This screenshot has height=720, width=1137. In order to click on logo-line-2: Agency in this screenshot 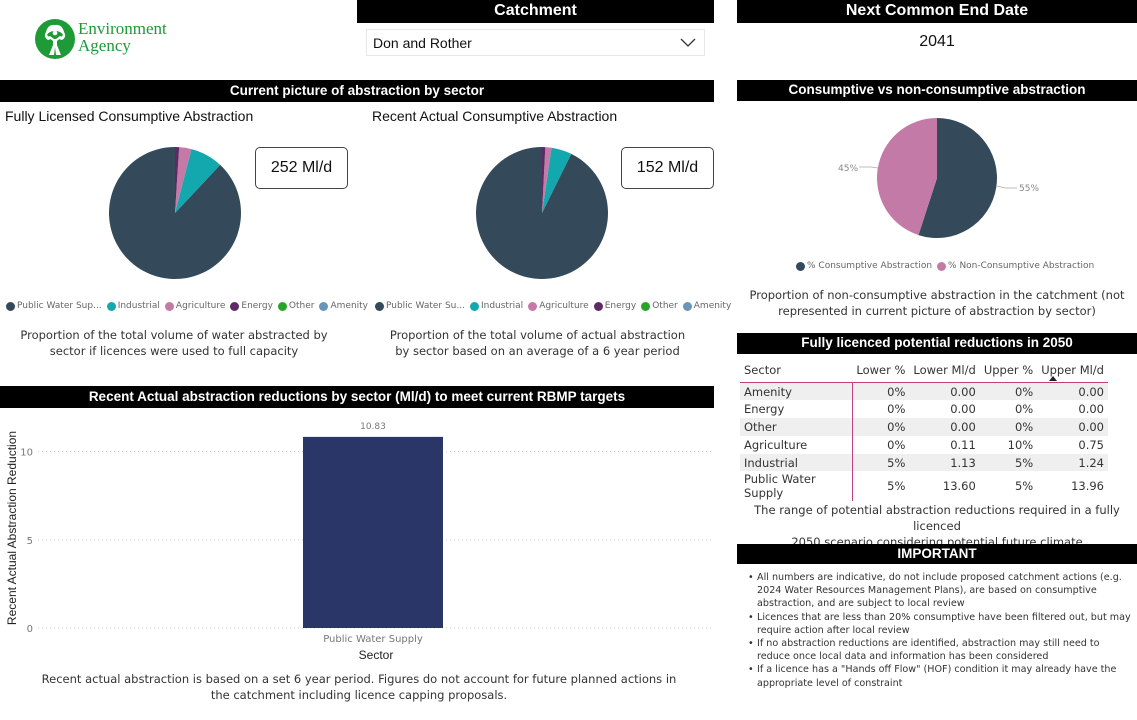, I will do `click(104, 45)`.